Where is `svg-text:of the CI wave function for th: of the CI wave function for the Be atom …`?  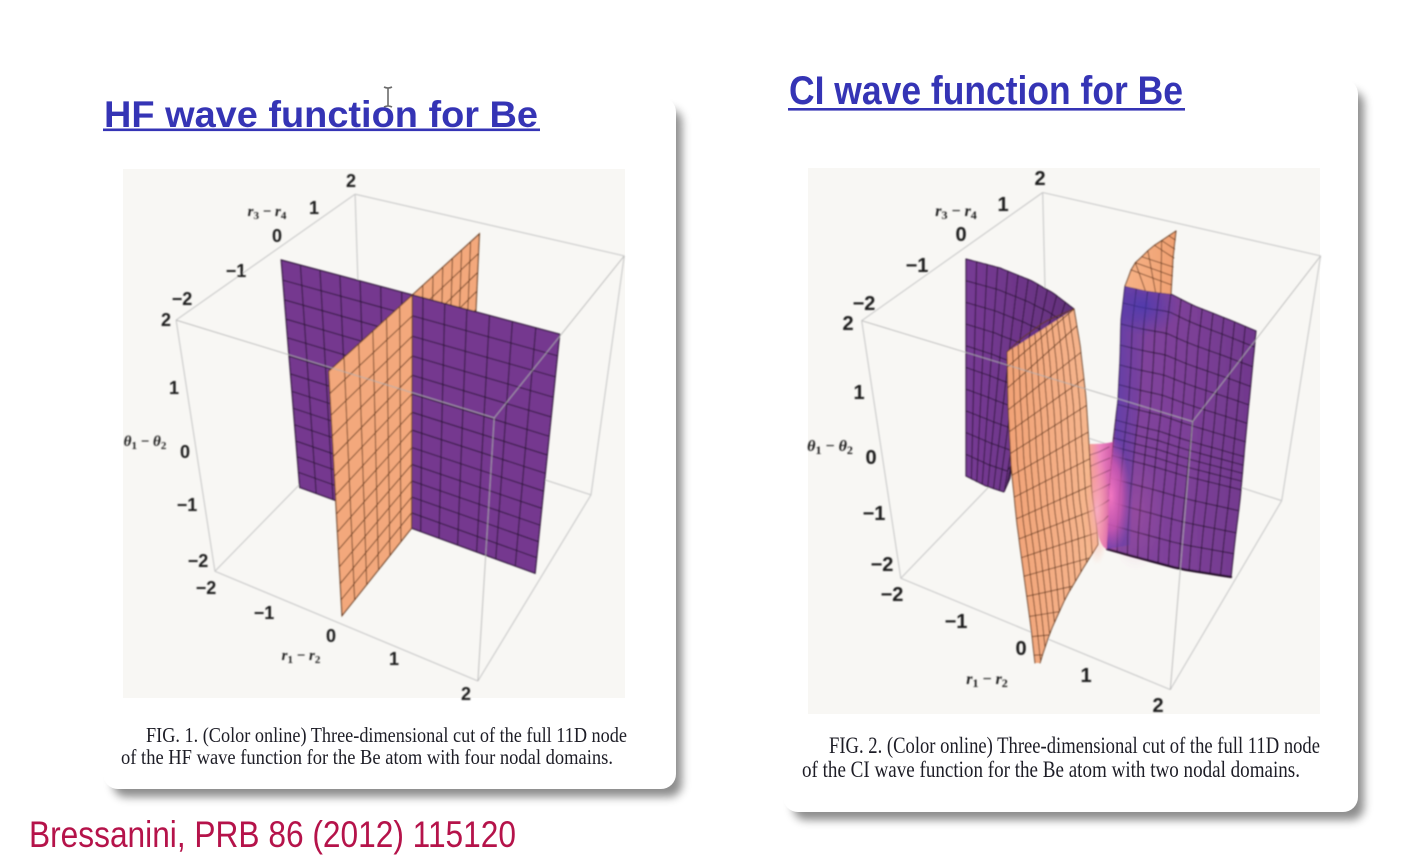
svg-text:of the CI wave function for th: of the CI wave function for the Be atom … is located at coordinates (1051, 769).